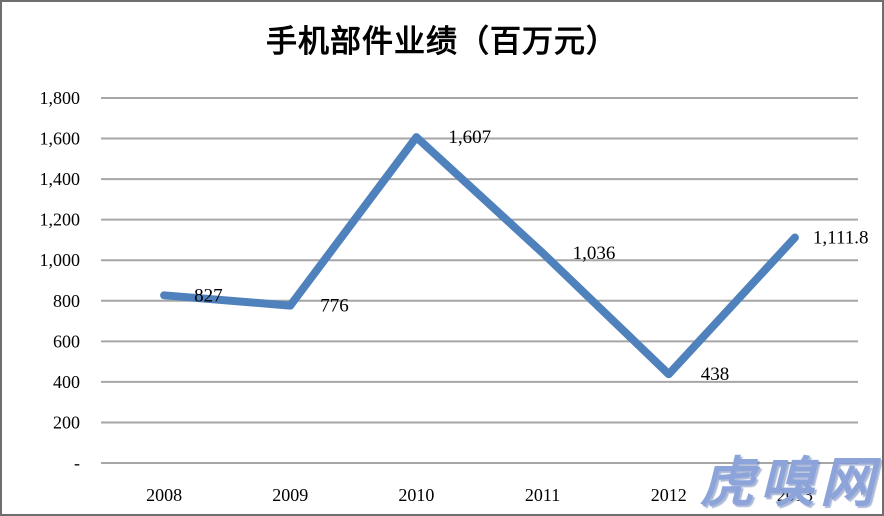 This screenshot has height=516, width=884. Describe the element at coordinates (77, 463) in the screenshot. I see `y-tick-label: -` at that location.